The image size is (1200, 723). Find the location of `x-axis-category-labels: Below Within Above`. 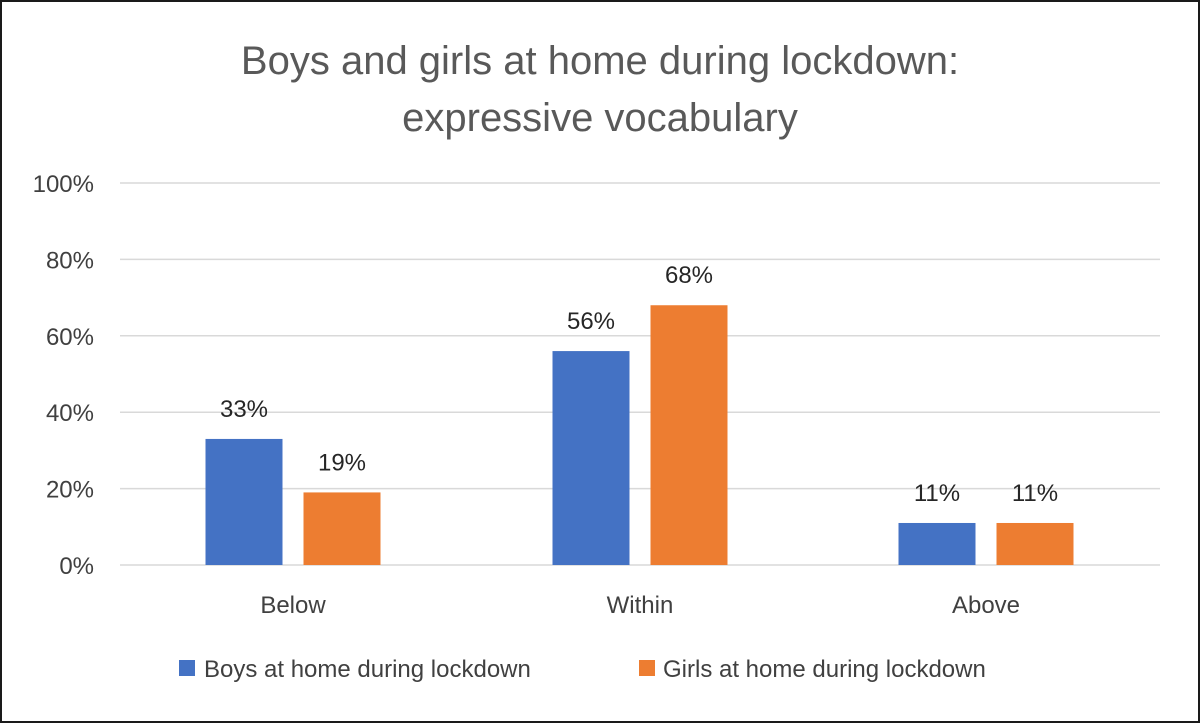

x-axis-category-labels: Below Within Above is located at coordinates (640, 605).